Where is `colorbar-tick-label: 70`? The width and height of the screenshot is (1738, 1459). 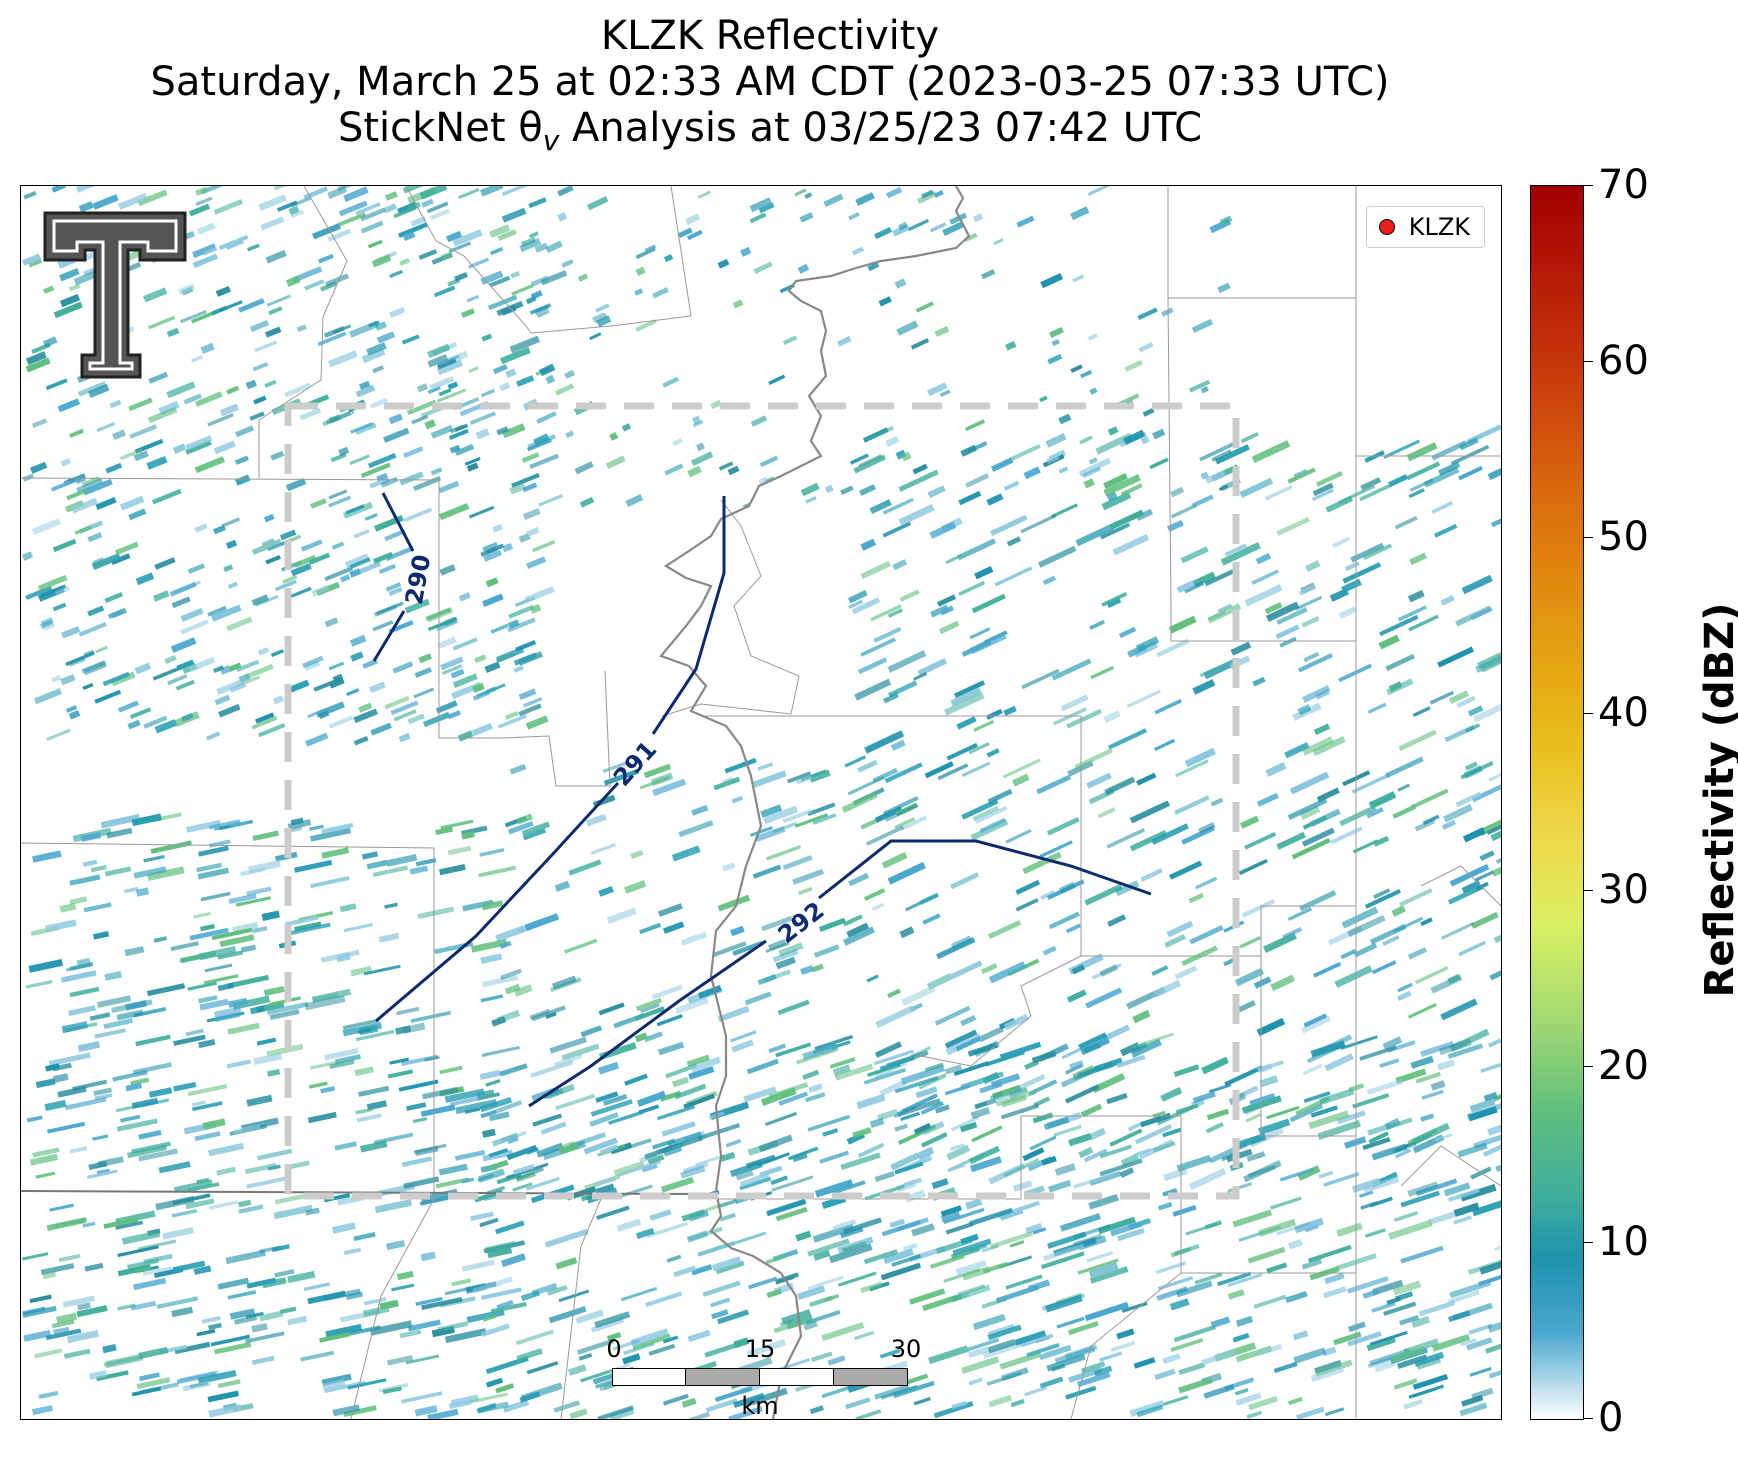 colorbar-tick-label: 70 is located at coordinates (1623, 185).